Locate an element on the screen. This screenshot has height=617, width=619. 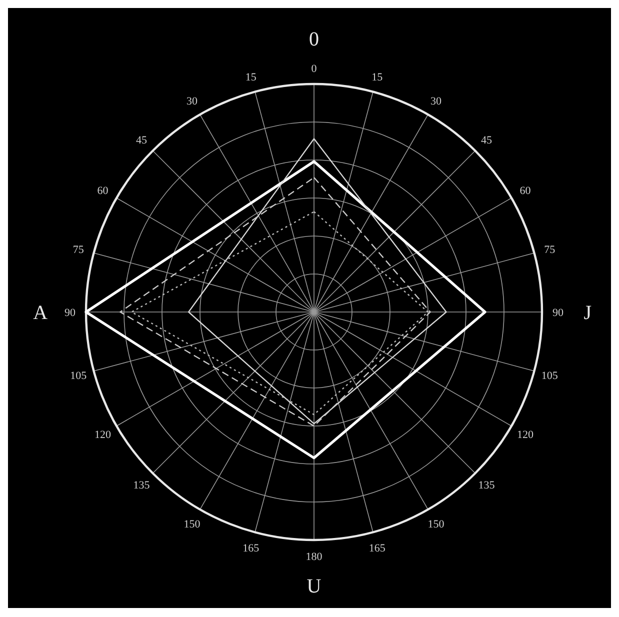
spoke-label: A is located at coordinates (40, 313).